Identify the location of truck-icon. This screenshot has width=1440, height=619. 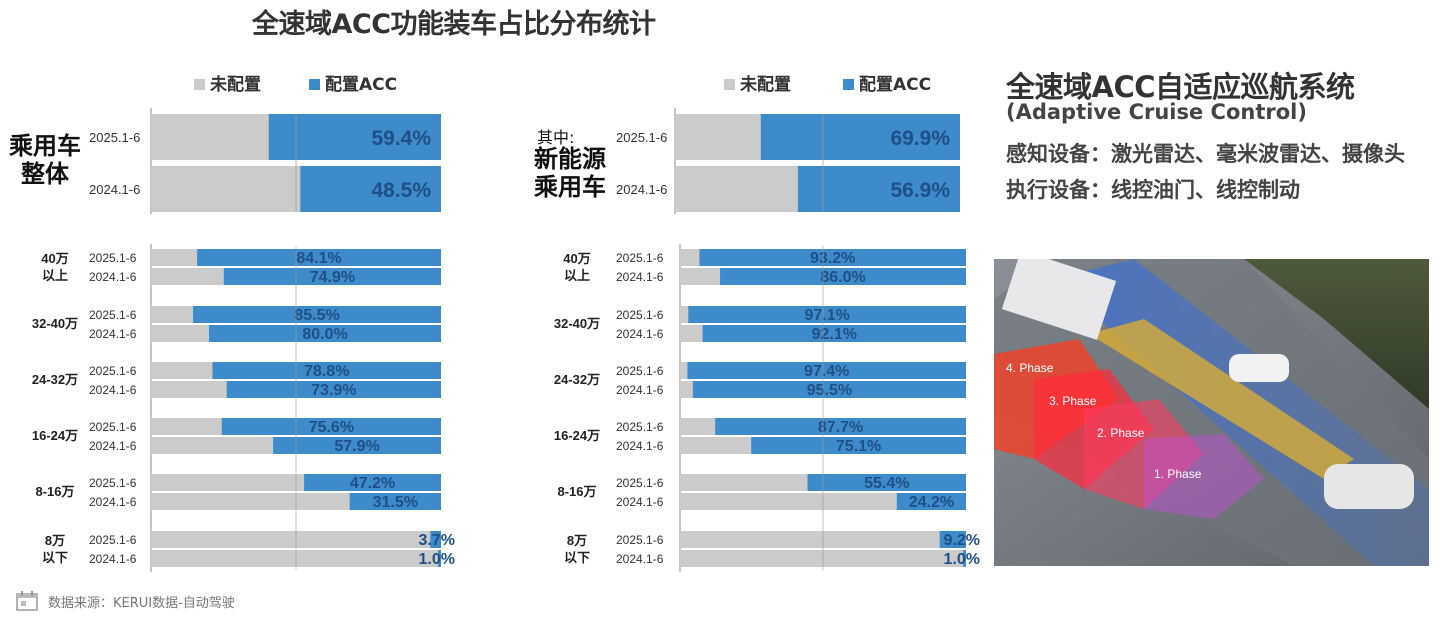
(1059, 299).